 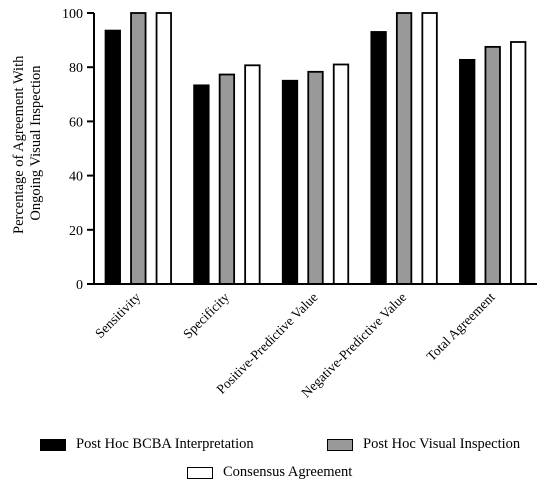 I want to click on category-label: Total Agreement, so click(x=460, y=326).